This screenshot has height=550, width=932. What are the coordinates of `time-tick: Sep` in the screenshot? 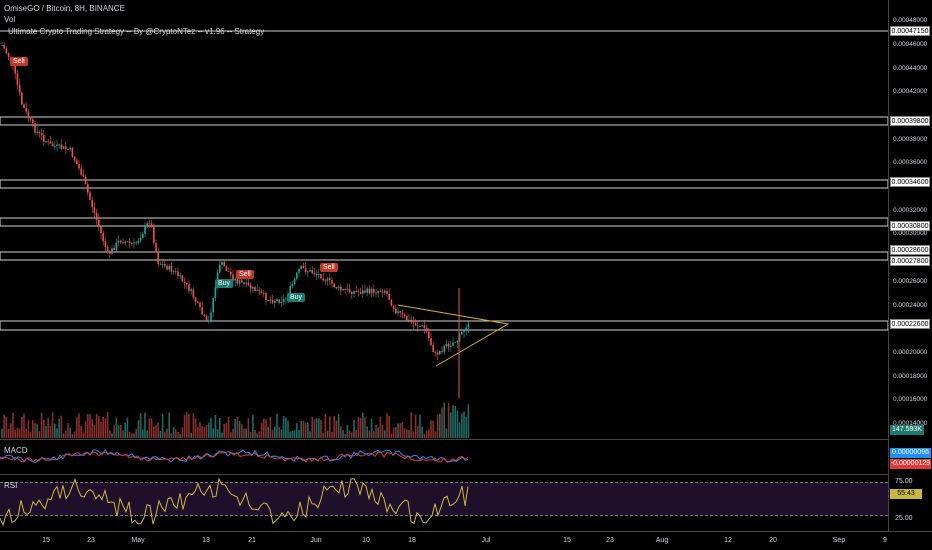 It's located at (839, 540).